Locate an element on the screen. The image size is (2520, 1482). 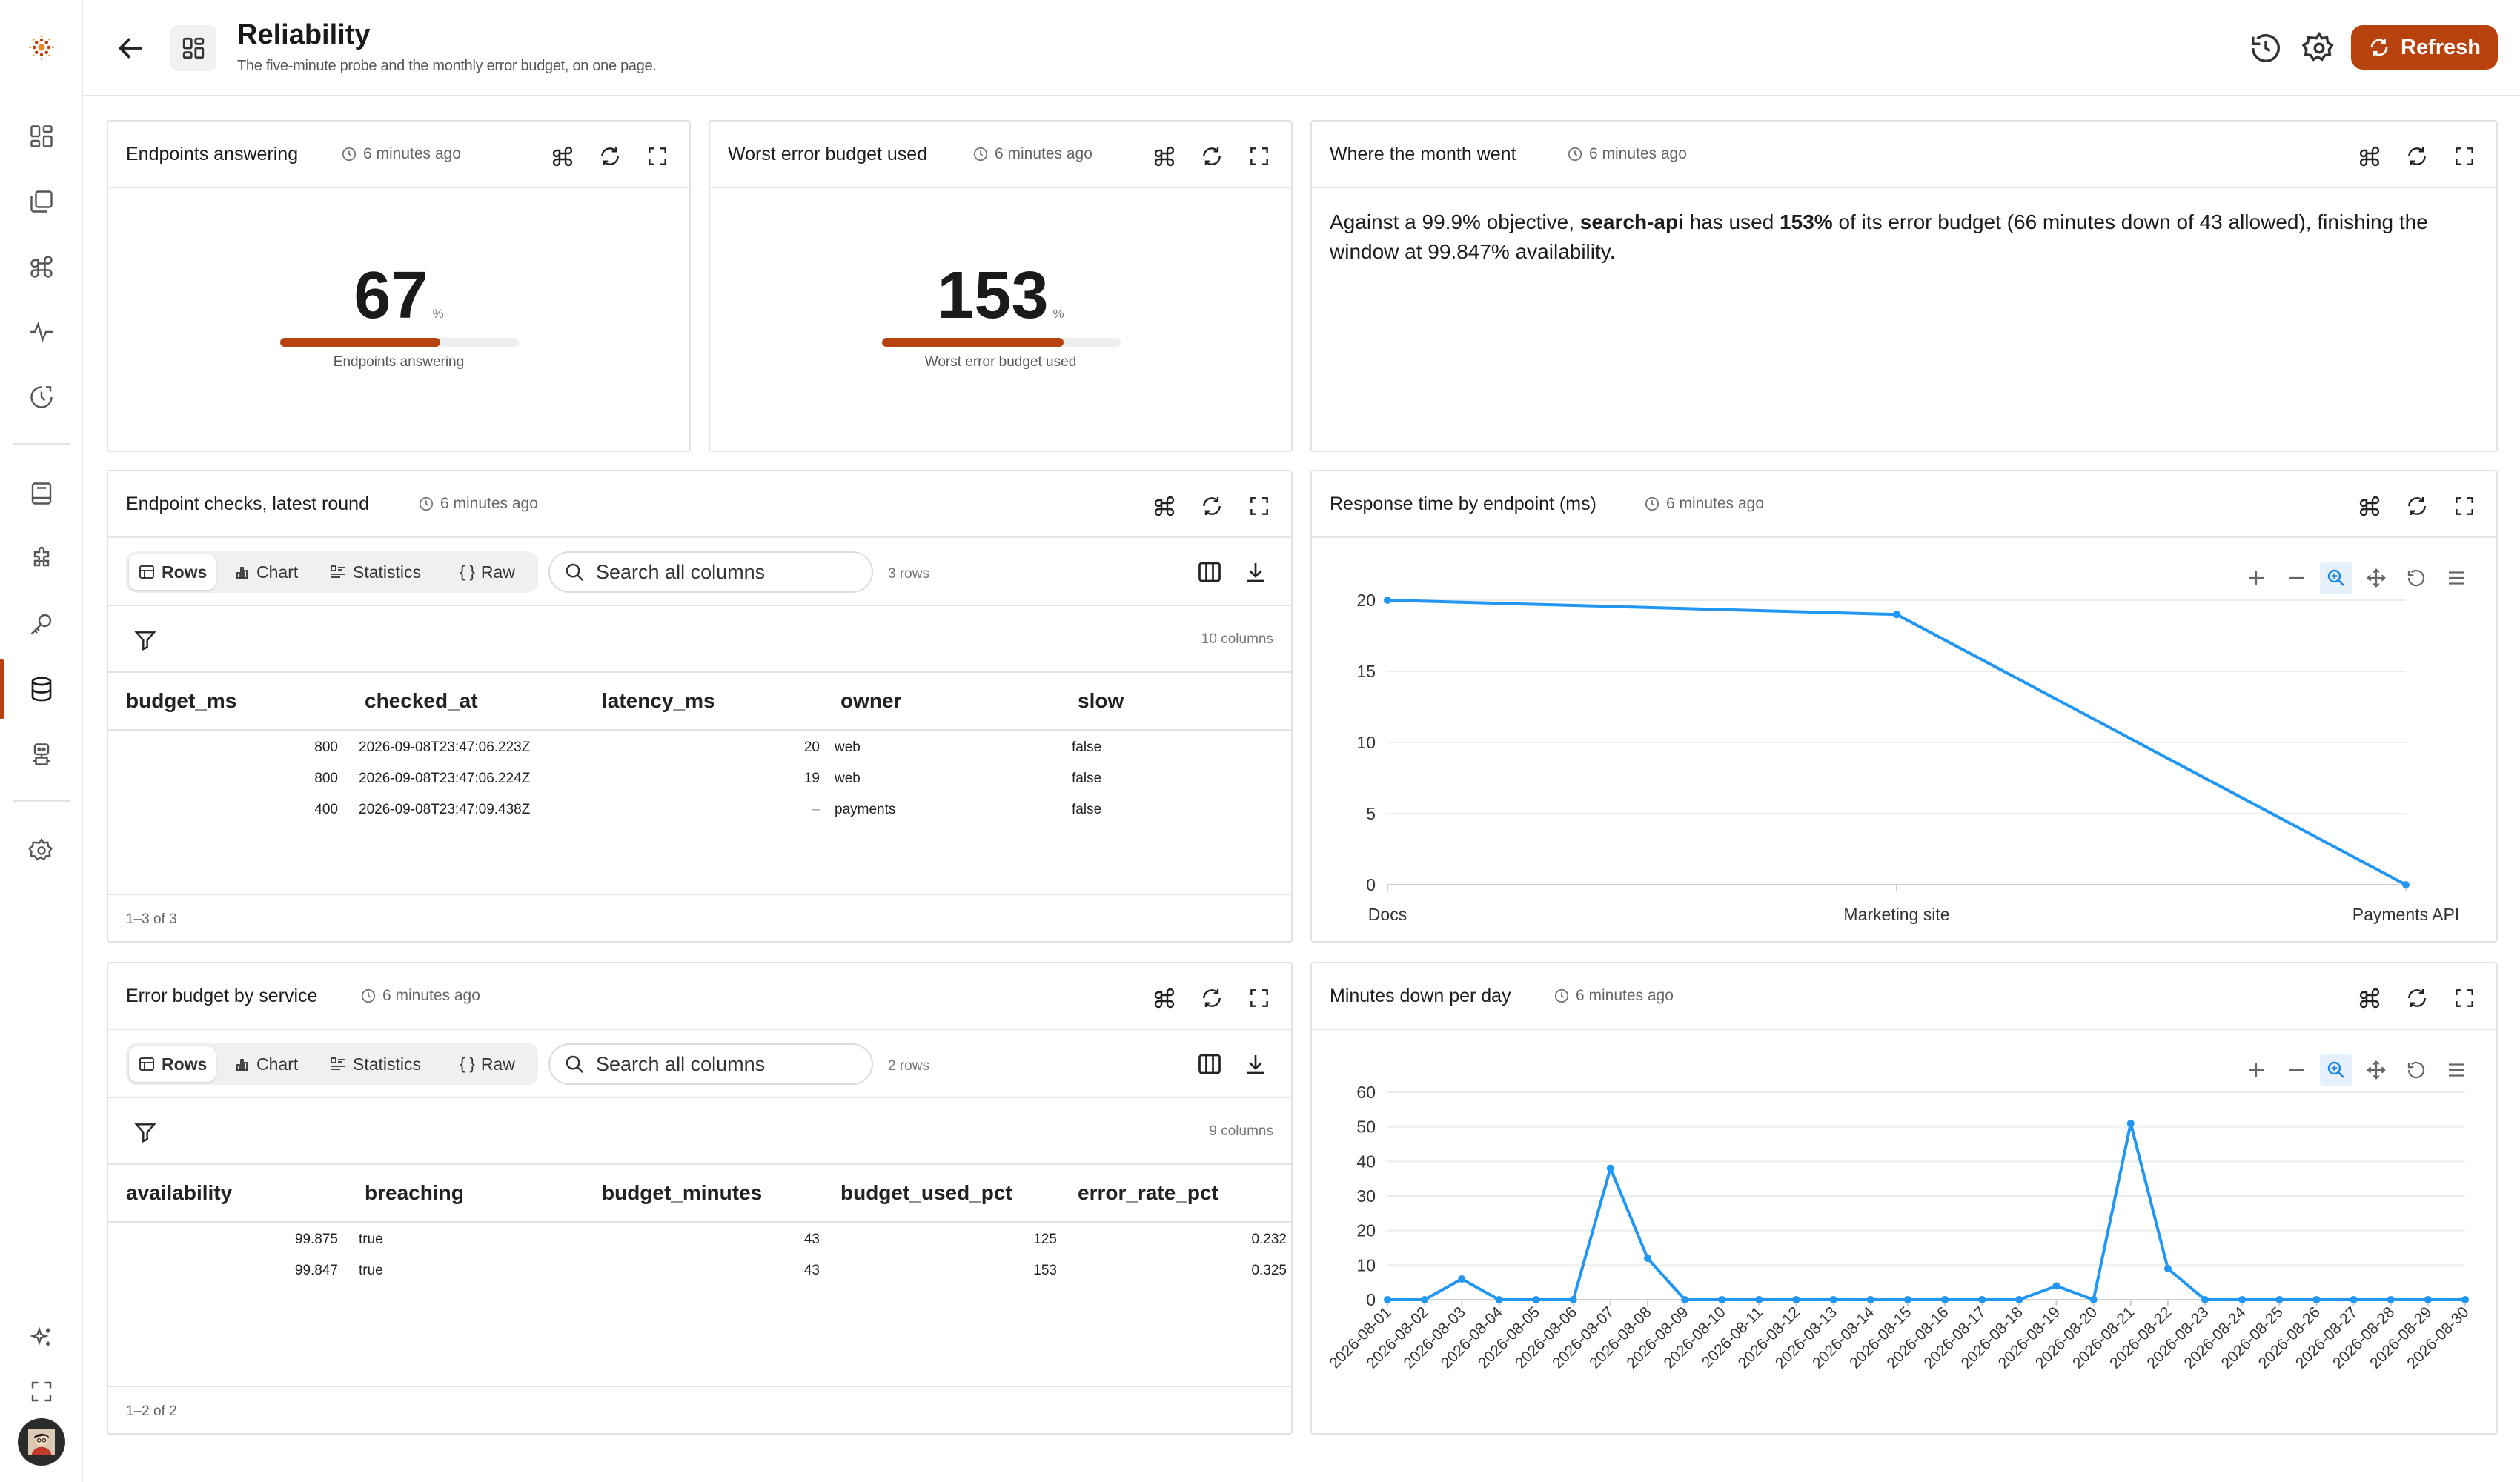
app-logo is located at coordinates (41, 47).